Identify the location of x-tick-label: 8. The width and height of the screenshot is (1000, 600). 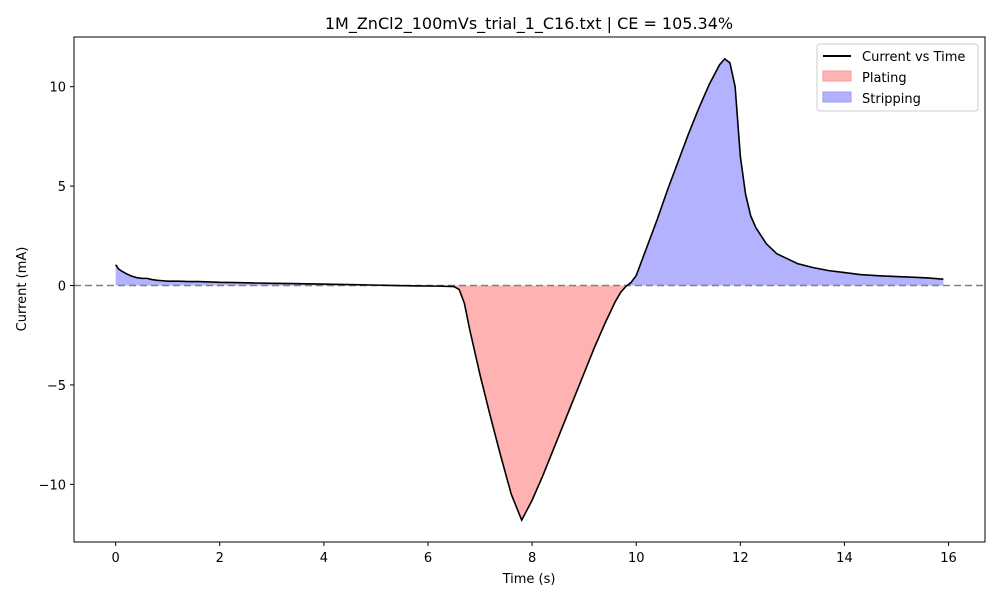
(532, 558).